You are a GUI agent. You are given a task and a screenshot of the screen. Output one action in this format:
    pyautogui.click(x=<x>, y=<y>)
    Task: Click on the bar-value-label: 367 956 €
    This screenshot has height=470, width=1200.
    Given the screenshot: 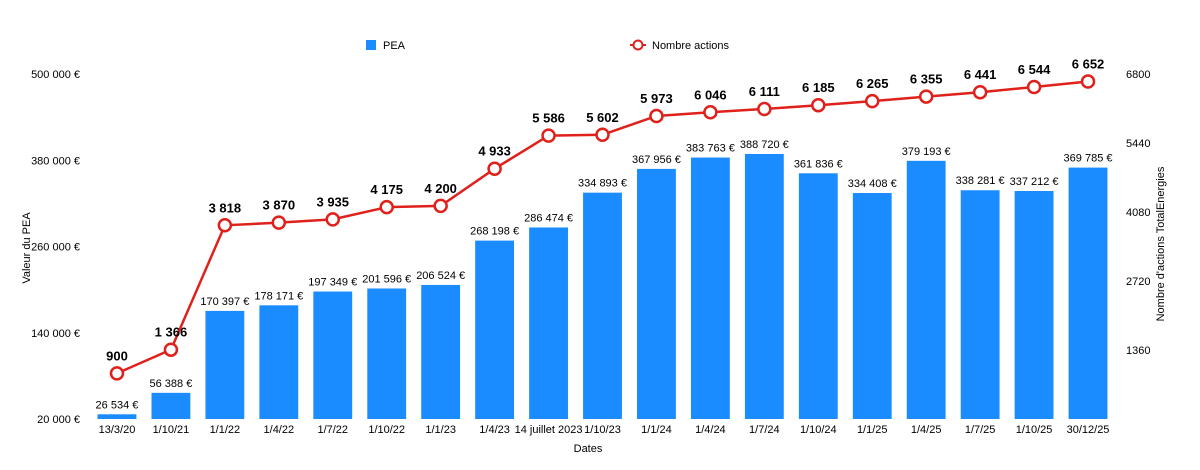 What is the action you would take?
    pyautogui.click(x=656, y=160)
    